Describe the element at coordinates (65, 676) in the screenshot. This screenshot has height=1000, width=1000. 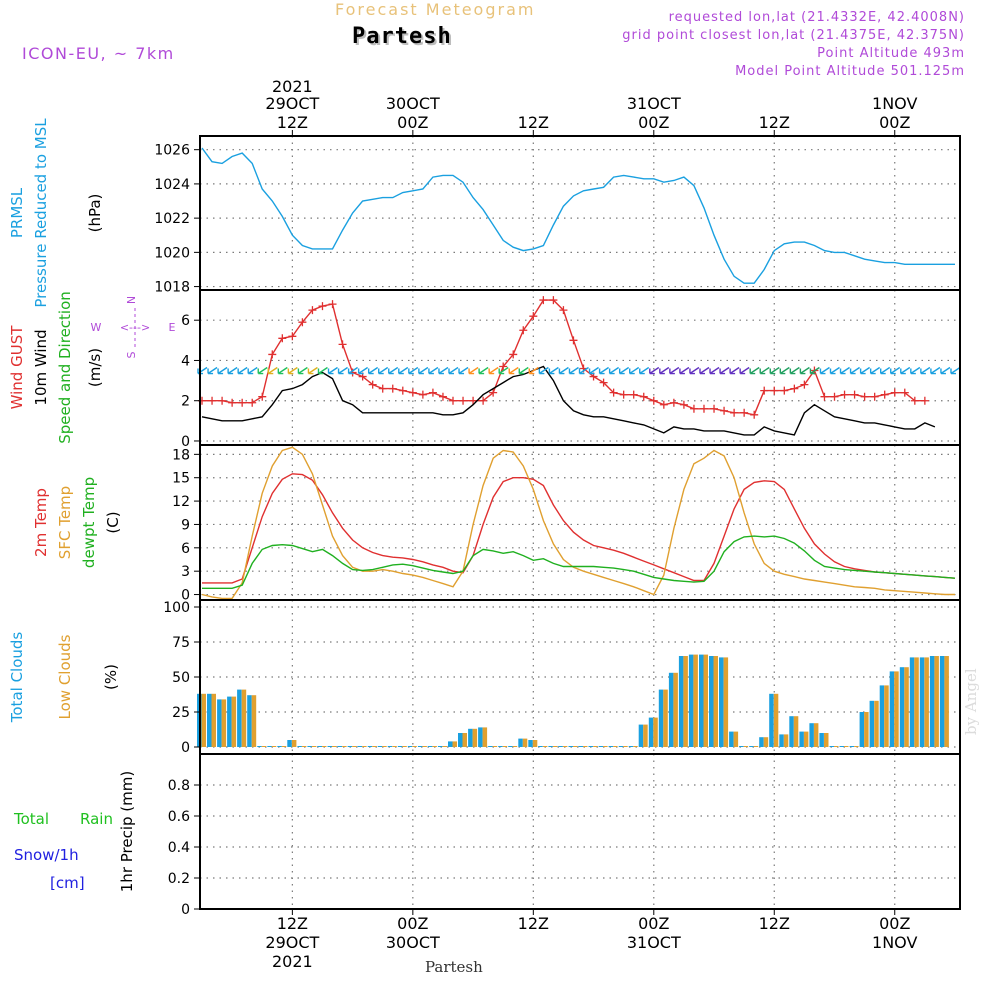
I see `clouds-axis-label: Low Clouds` at that location.